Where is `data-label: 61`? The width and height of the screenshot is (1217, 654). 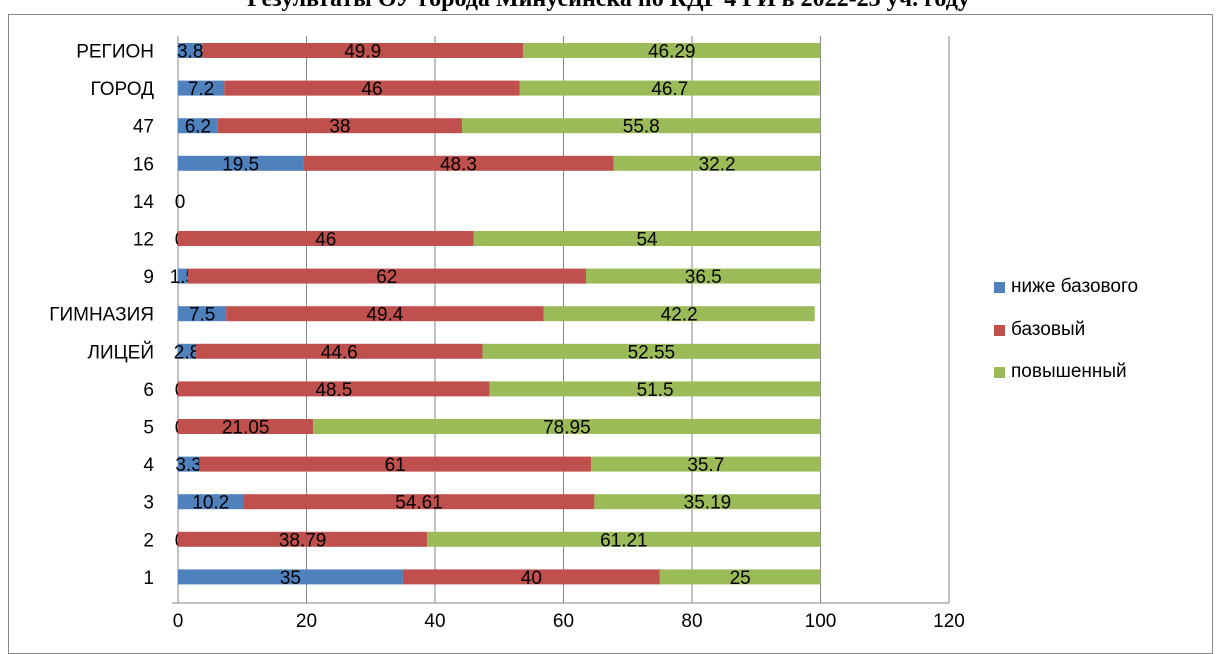 data-label: 61 is located at coordinates (395, 465).